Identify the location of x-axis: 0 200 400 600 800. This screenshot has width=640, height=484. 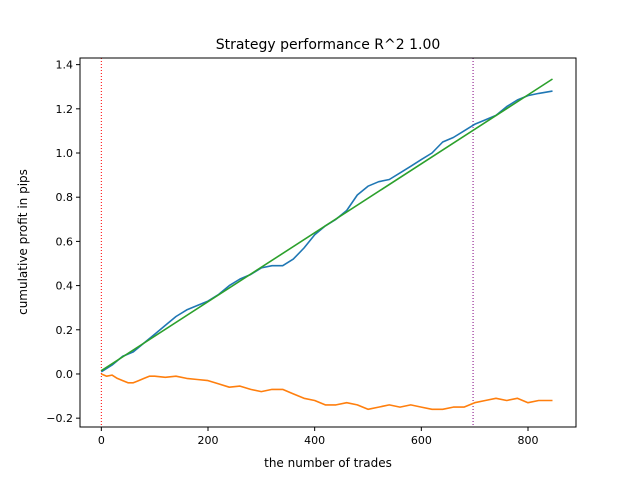
(318, 437).